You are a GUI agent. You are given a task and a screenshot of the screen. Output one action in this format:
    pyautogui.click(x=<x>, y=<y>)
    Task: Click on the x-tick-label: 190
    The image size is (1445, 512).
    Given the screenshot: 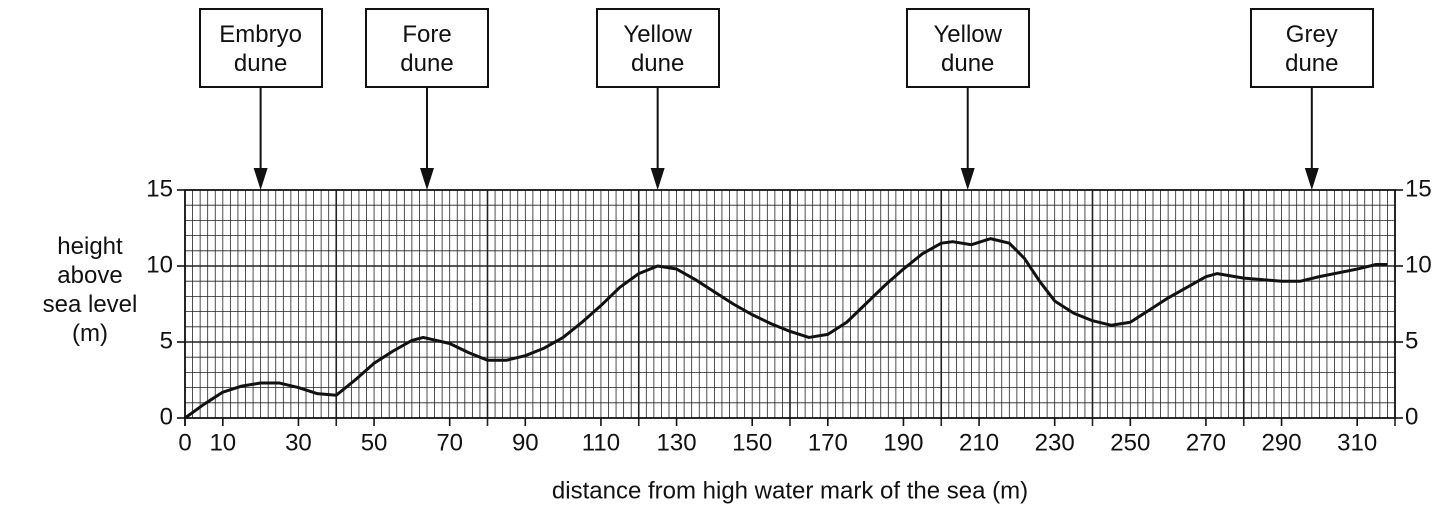 What is the action you would take?
    pyautogui.click(x=903, y=442)
    